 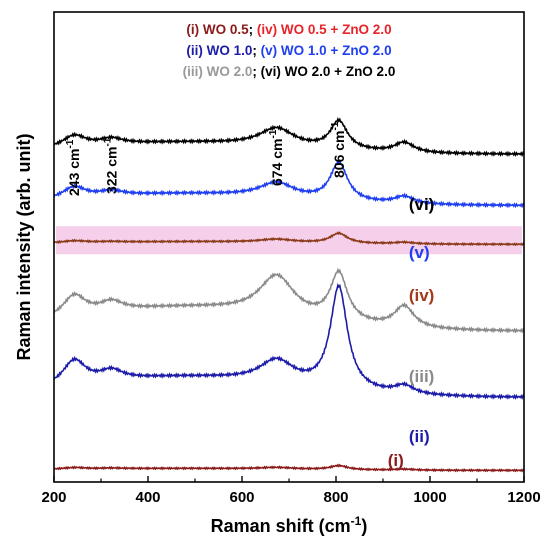 I want to click on series-label: (i), so click(x=396, y=460).